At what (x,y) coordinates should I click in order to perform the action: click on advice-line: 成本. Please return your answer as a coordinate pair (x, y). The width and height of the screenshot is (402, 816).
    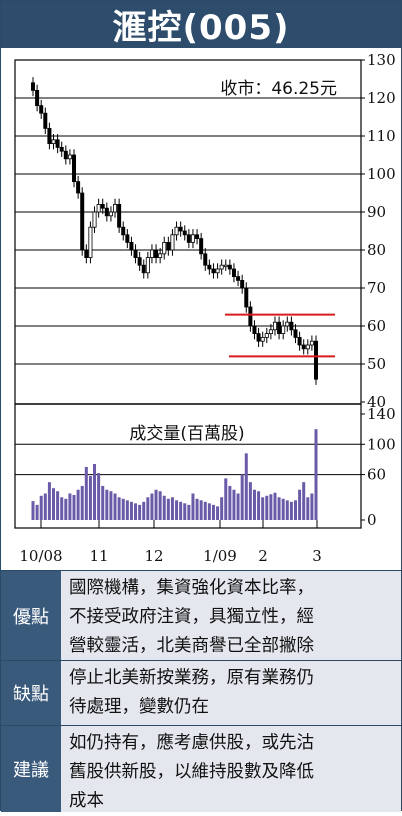
    Looking at the image, I should click on (86, 801).